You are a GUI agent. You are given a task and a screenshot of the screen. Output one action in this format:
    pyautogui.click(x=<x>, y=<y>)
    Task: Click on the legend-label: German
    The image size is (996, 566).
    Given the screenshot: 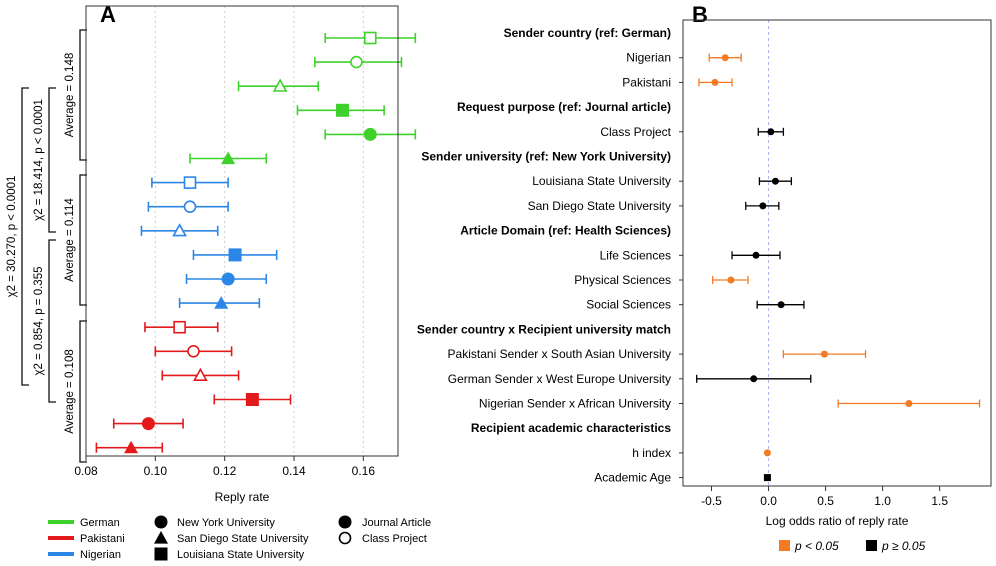 What is the action you would take?
    pyautogui.click(x=100, y=523)
    